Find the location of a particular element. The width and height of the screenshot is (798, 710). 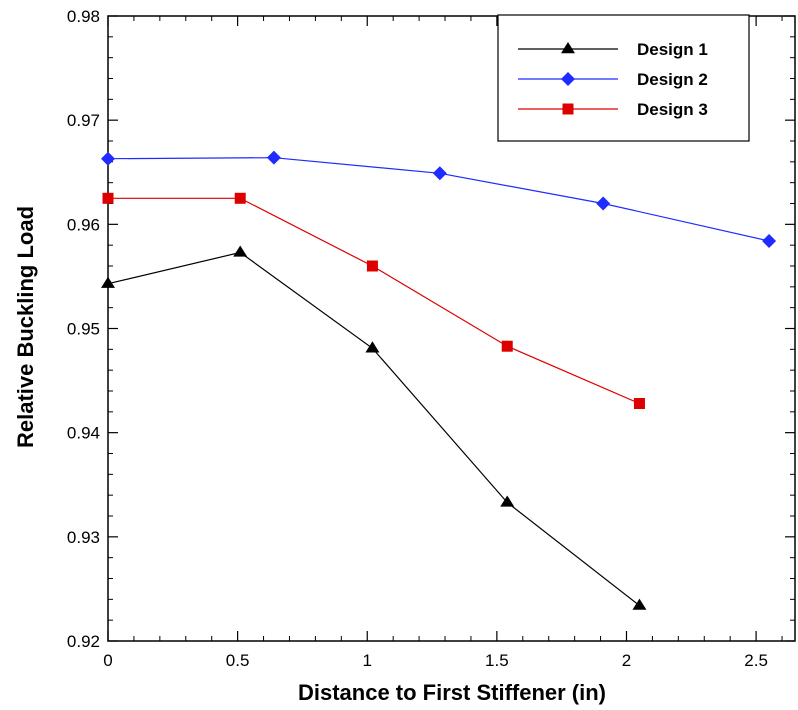

x-tick-label: 2.5 is located at coordinates (756, 660).